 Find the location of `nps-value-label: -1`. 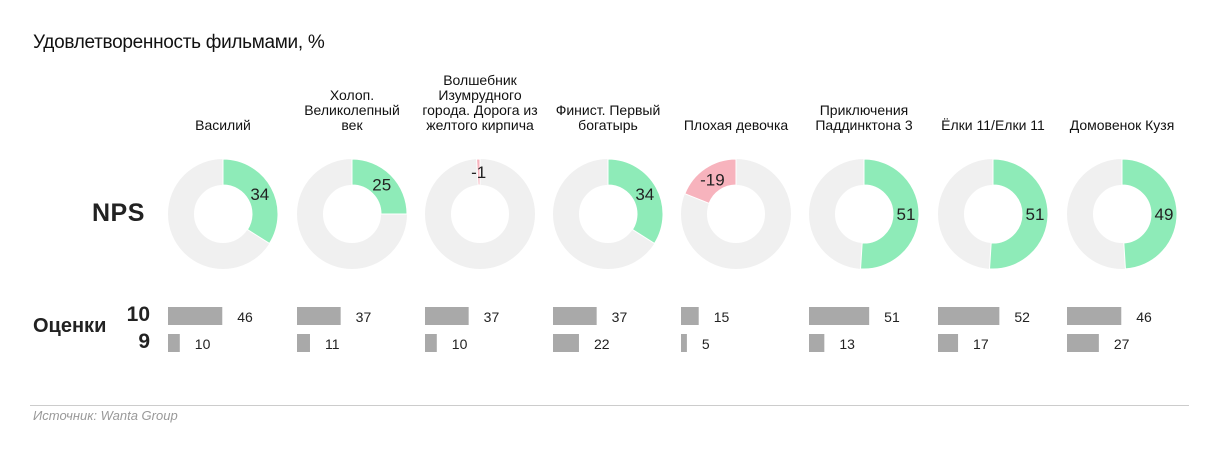

nps-value-label: -1 is located at coordinates (478, 172).